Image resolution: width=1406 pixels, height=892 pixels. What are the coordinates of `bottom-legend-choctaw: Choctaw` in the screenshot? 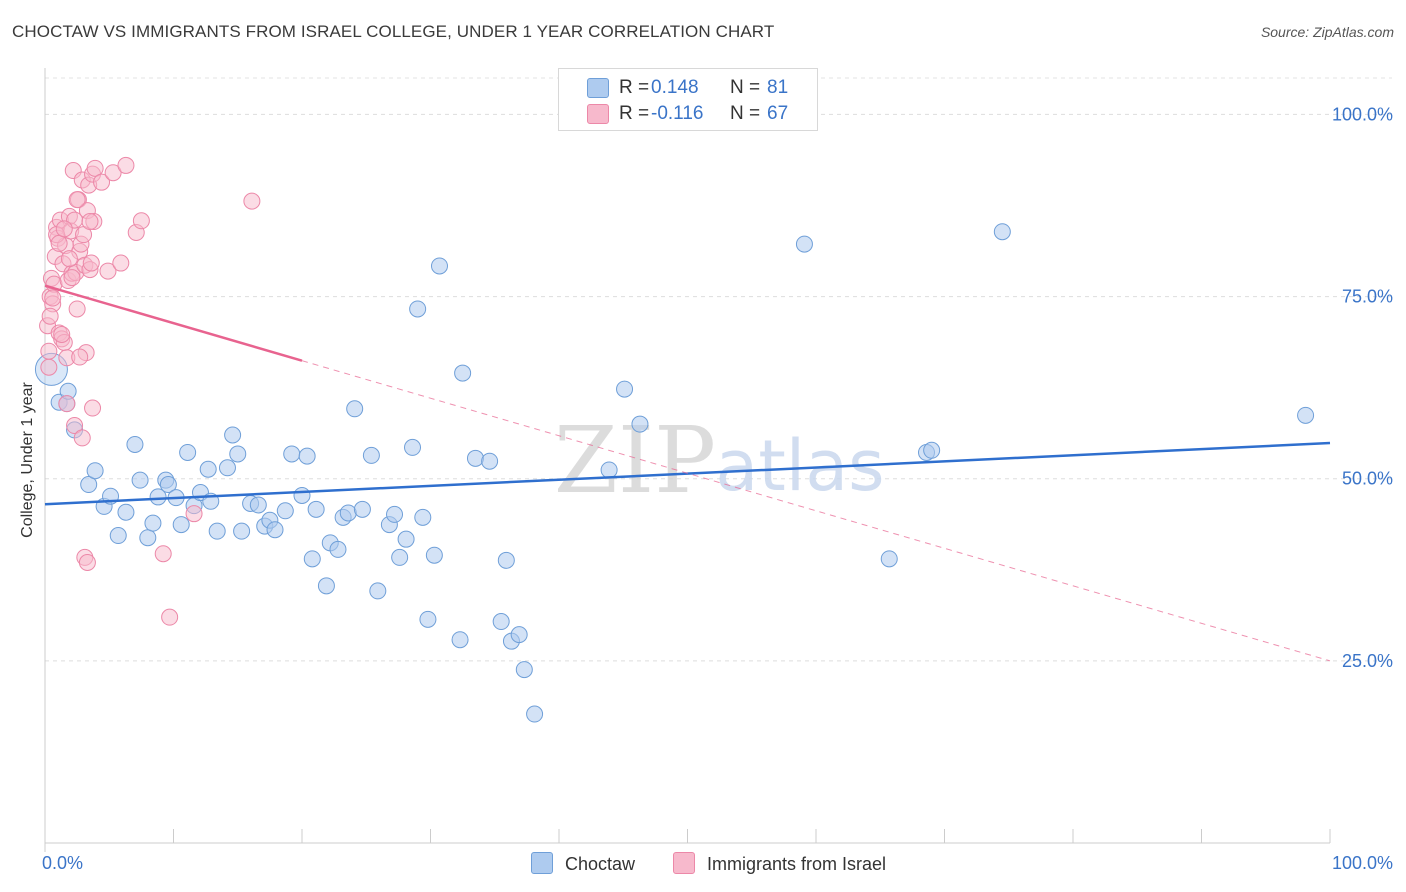 It's located at (583, 863).